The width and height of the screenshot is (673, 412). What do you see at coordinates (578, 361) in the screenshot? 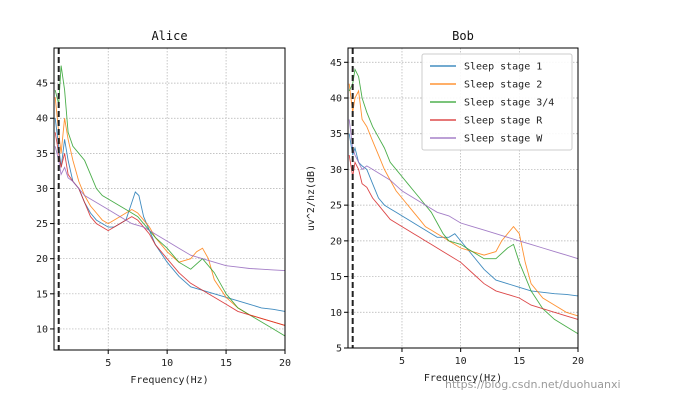
I see `bob-xtick-label-20: 20` at bounding box center [578, 361].